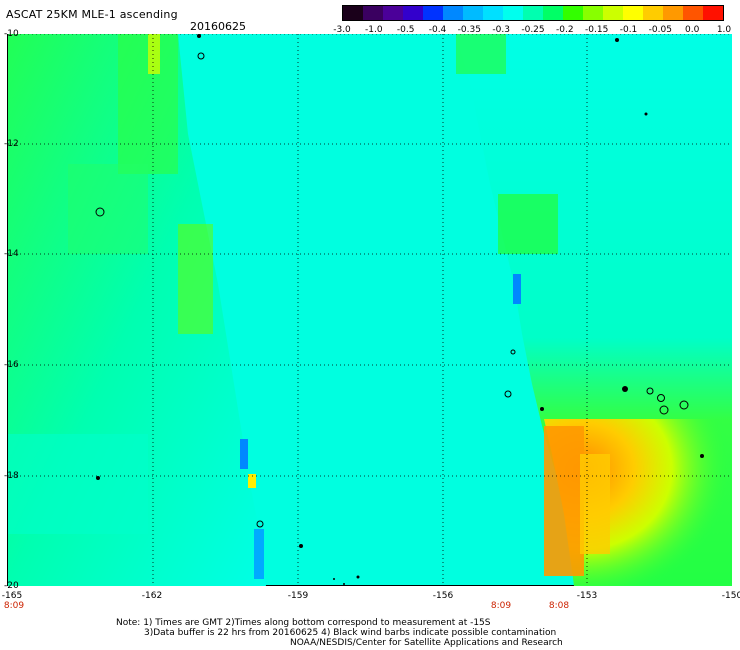 The height and width of the screenshot is (650, 740). What do you see at coordinates (11, 144) in the screenshot?
I see `lat-label: -12` at bounding box center [11, 144].